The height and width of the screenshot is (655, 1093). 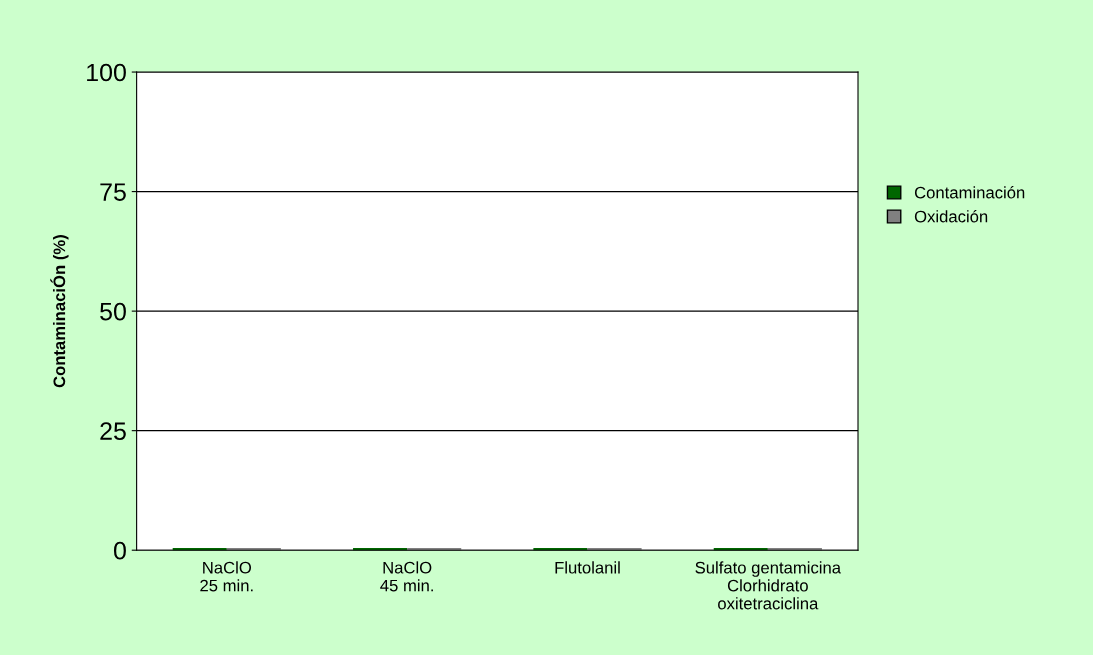 What do you see at coordinates (106, 72) in the screenshot?
I see `y-tick-label: 100` at bounding box center [106, 72].